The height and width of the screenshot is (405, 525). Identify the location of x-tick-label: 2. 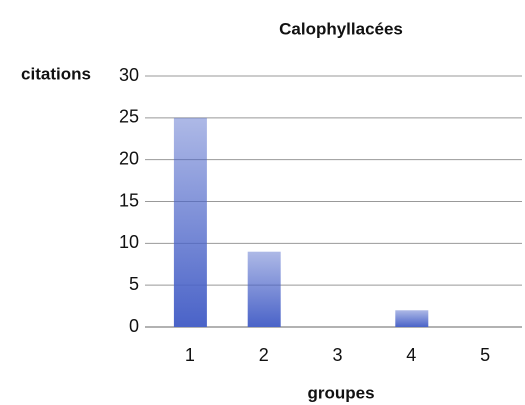
(264, 355).